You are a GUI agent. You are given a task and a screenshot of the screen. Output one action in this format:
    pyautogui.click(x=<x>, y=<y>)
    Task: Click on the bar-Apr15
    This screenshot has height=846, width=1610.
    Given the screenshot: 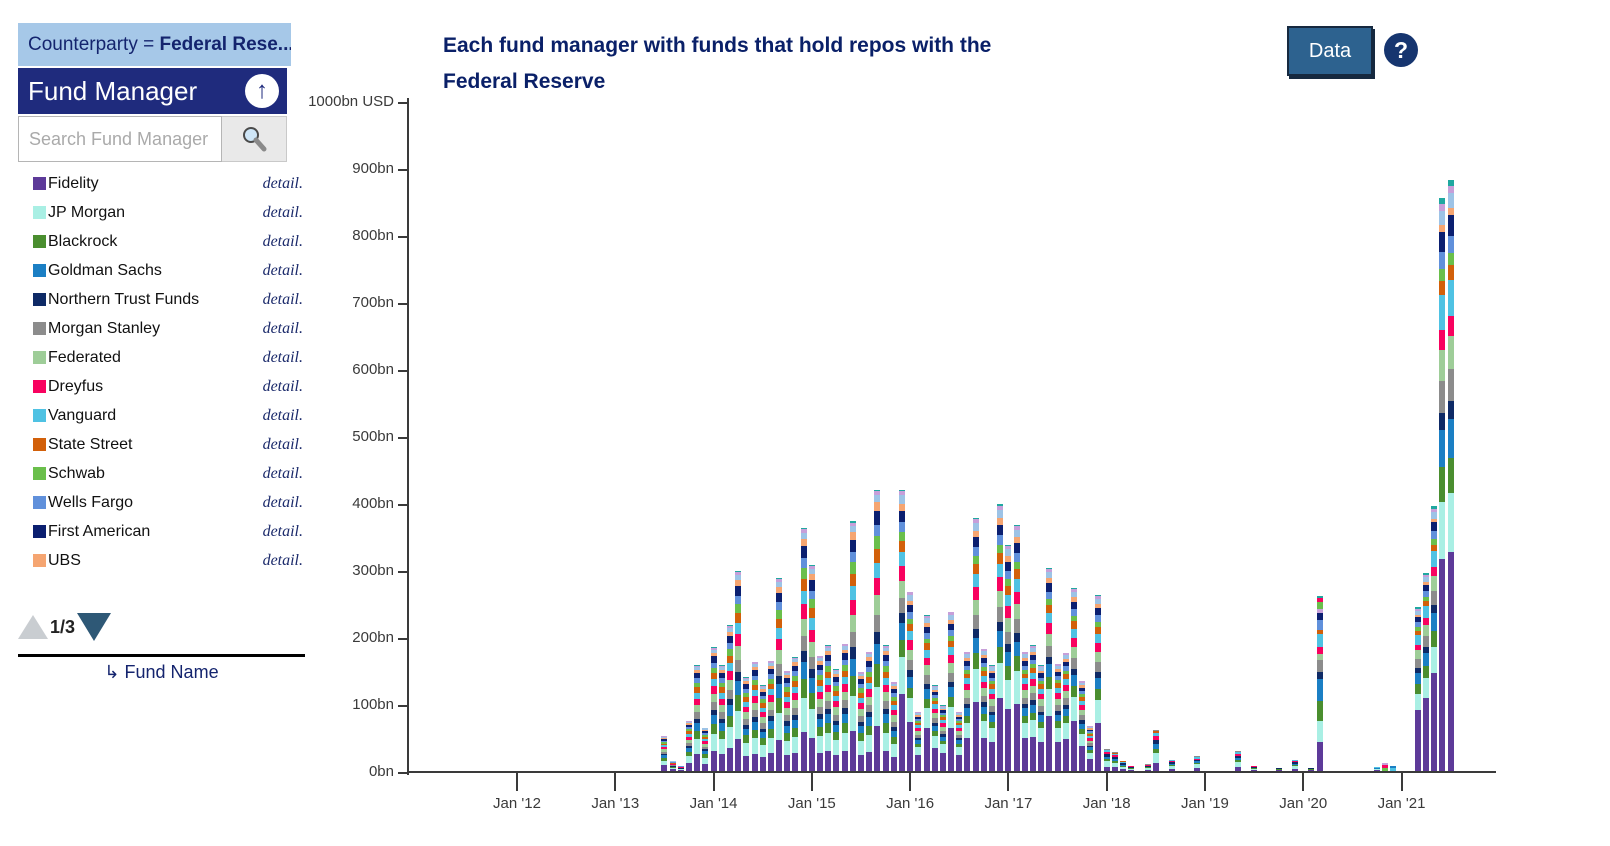 What is the action you would take?
    pyautogui.click(x=836, y=720)
    